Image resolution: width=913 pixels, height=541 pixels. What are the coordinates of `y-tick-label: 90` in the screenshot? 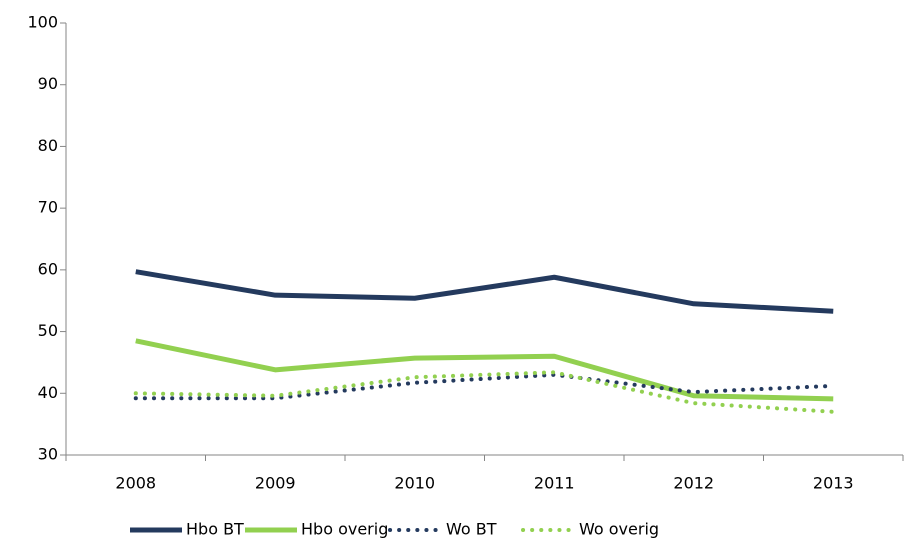 It's located at (48, 83).